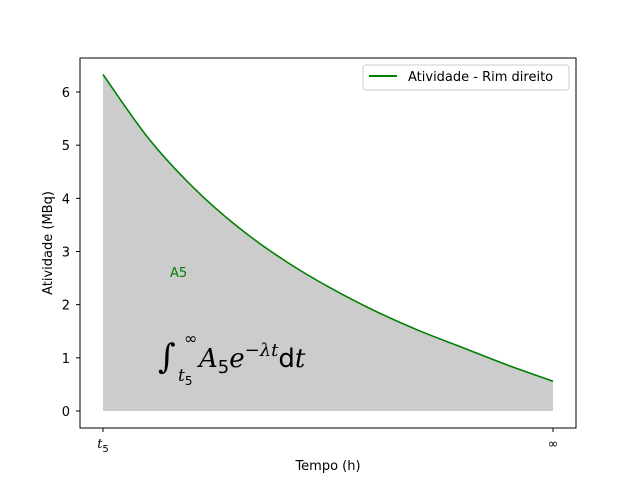  Describe the element at coordinates (167, 357) in the screenshot. I see `integral-sign: ∫` at that location.